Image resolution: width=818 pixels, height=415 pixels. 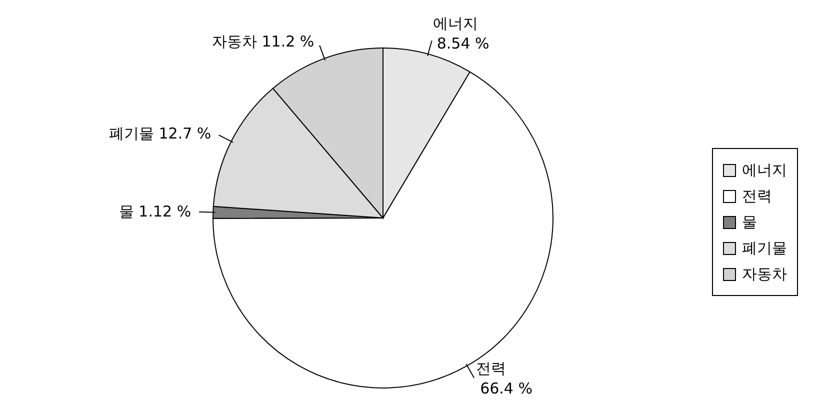 I want to click on legend-label: 폐기물, so click(x=764, y=248).